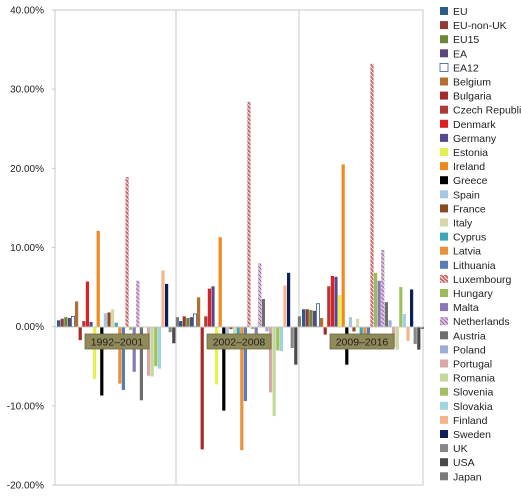 The image size is (521, 496). I want to click on legend-label: Denmark, so click(474, 125).